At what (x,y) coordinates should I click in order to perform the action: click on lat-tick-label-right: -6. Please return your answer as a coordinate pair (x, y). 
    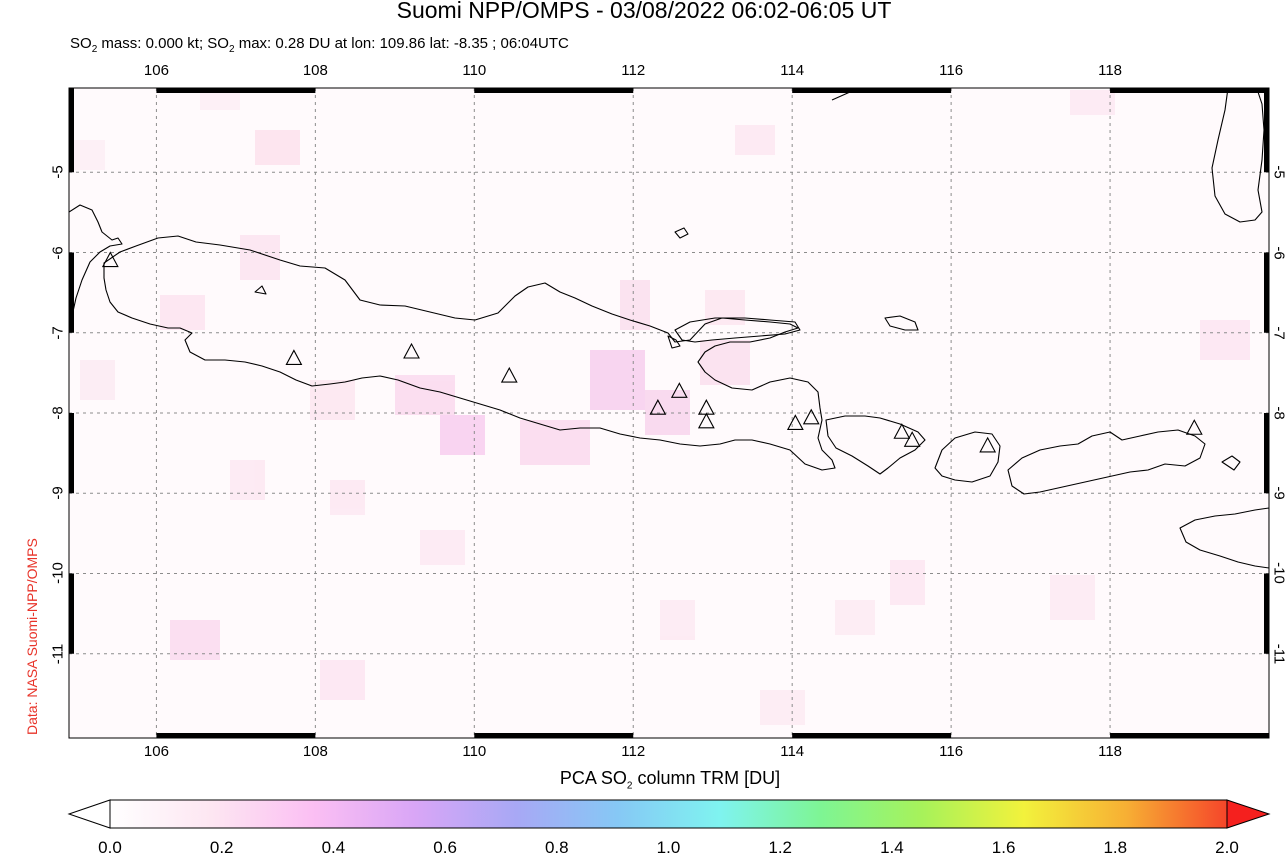
    Looking at the image, I should click on (1279, 252).